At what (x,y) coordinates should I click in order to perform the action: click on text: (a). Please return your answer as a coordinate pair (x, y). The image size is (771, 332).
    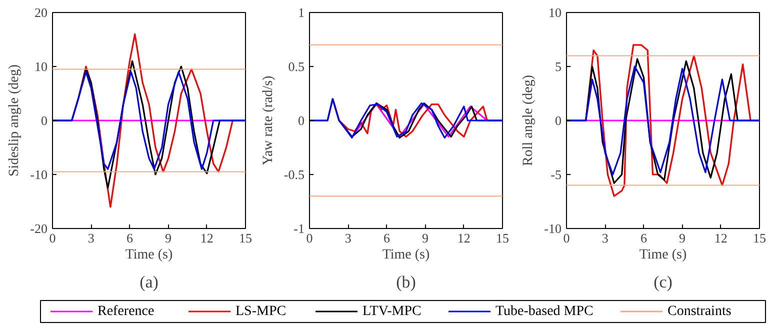
    Looking at the image, I should click on (149, 282).